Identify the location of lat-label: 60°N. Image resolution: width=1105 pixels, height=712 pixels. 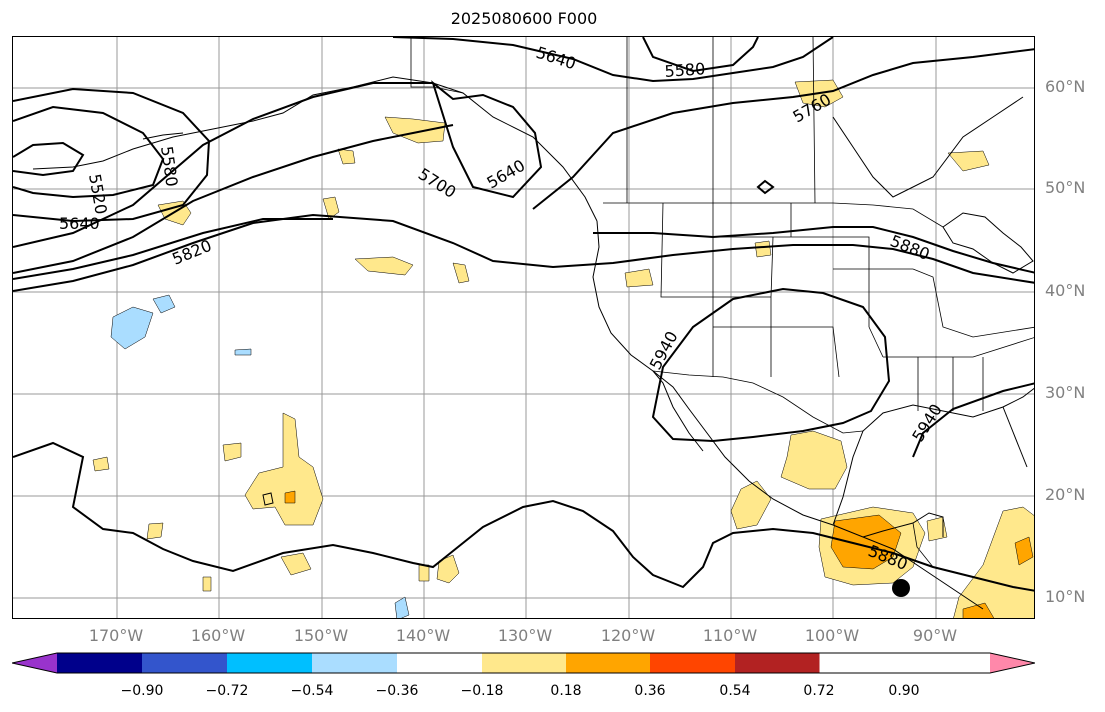
(1065, 86).